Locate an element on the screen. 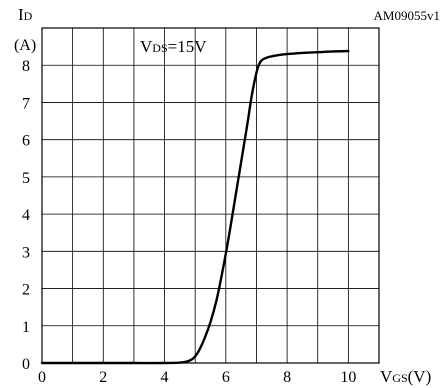 The width and height of the screenshot is (444, 388). x-axis-label: VGS(V) is located at coordinates (405, 376).